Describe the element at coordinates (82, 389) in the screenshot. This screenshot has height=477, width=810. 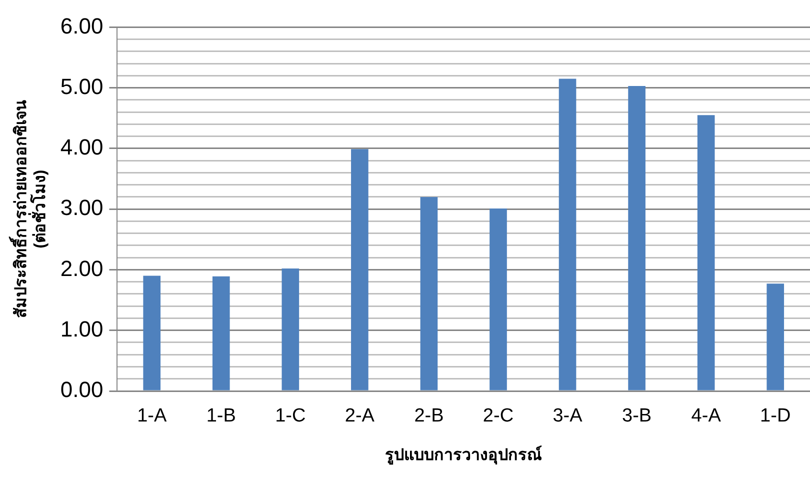
I see `y-tick-label: 0.00` at that location.